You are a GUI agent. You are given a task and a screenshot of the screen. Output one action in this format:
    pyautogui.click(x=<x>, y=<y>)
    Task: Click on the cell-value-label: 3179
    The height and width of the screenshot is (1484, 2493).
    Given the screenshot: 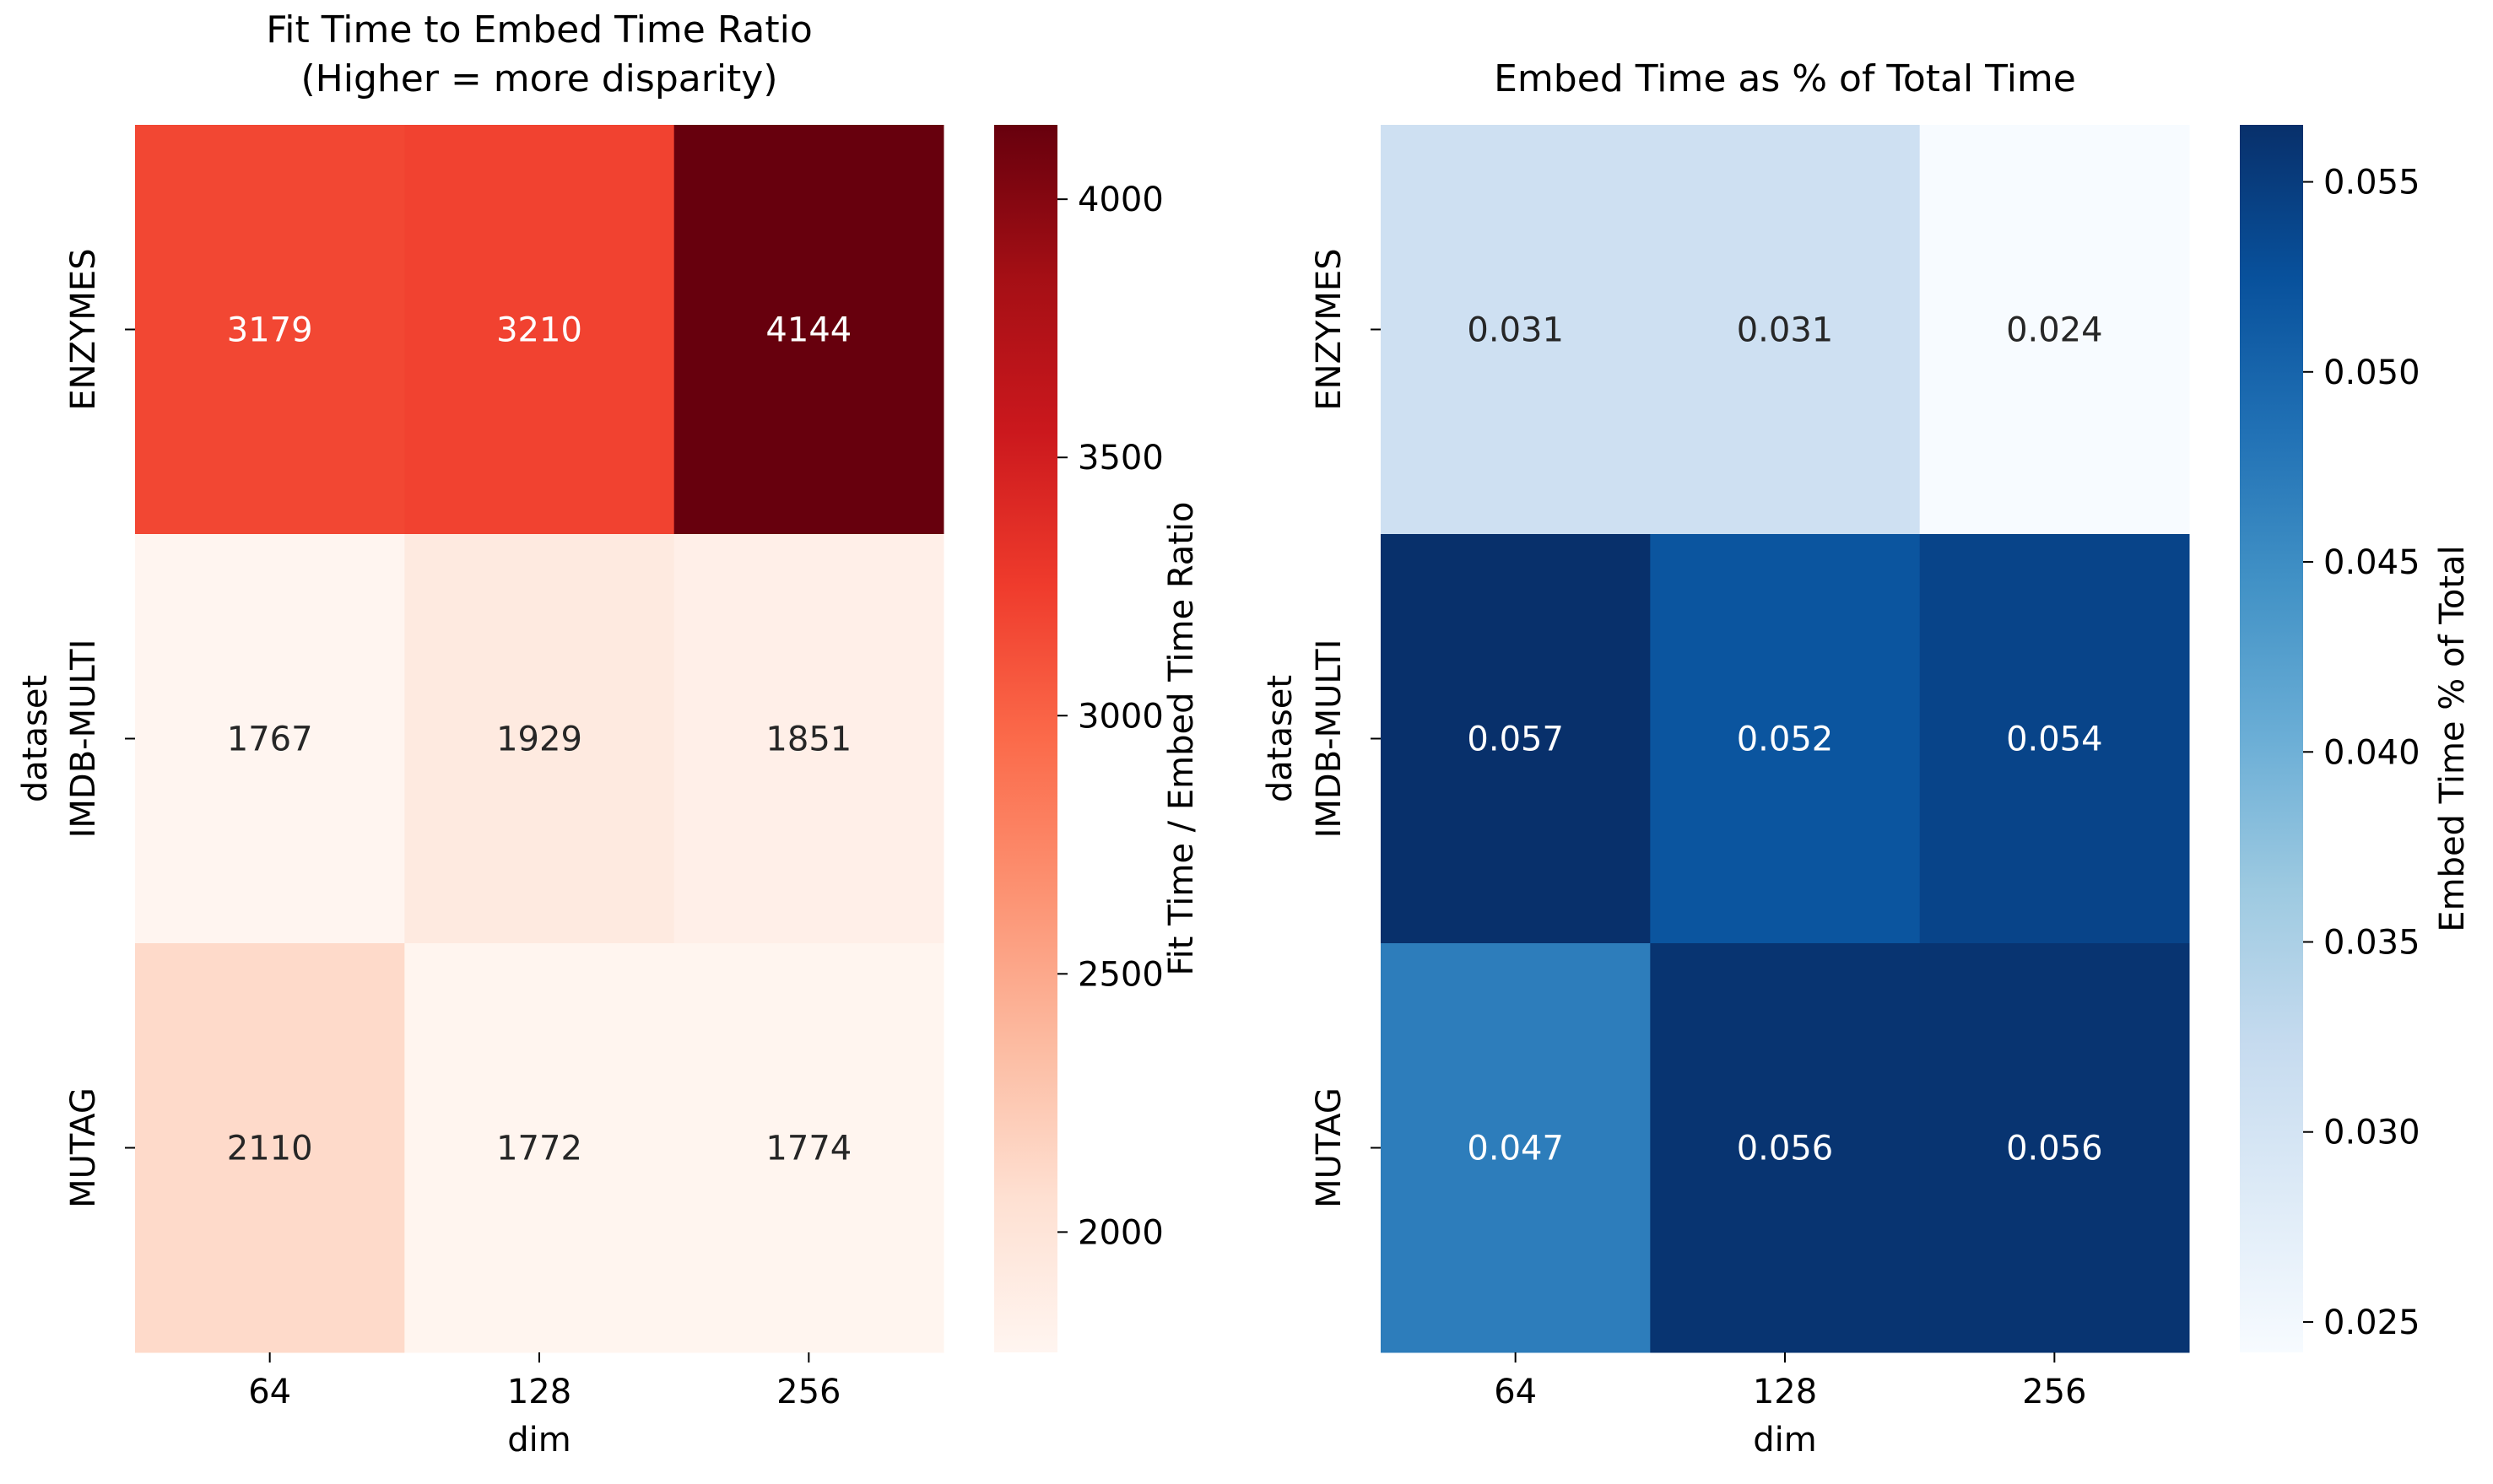 What is the action you would take?
    pyautogui.click(x=270, y=330)
    